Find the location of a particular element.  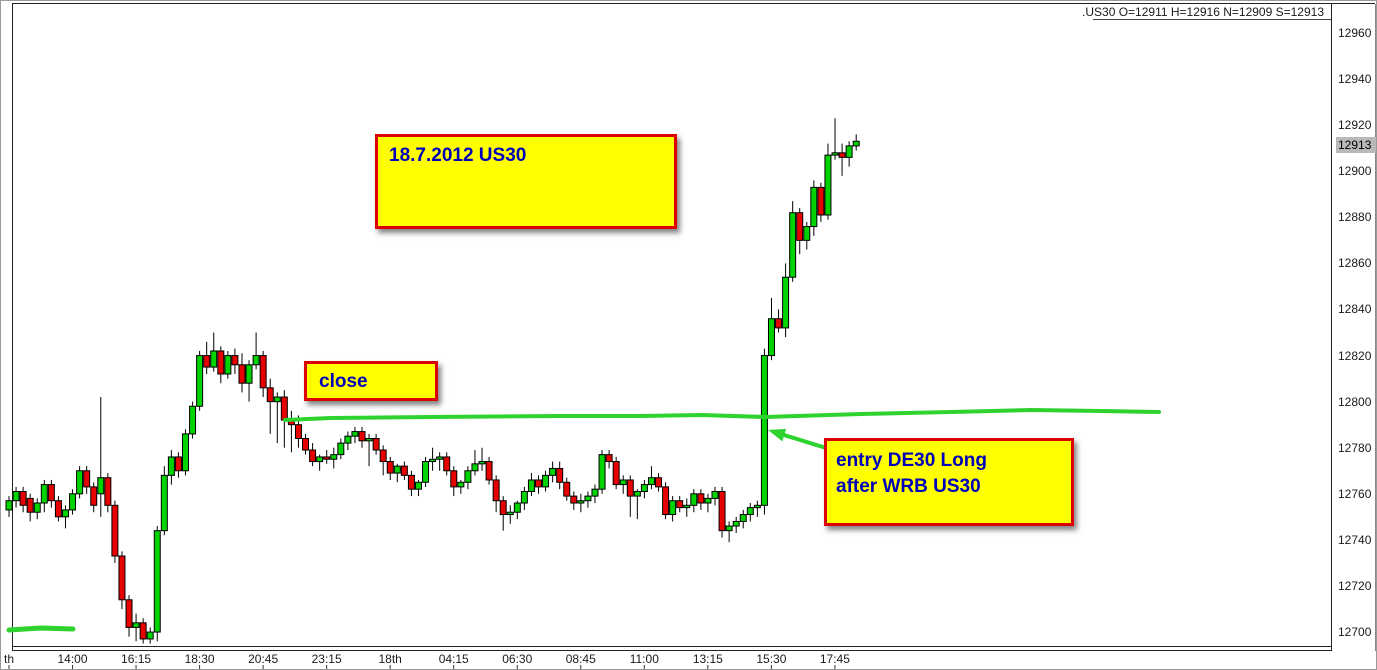

entry-annotation-box: entry DE30 Long after WRB US30 is located at coordinates (949, 482).